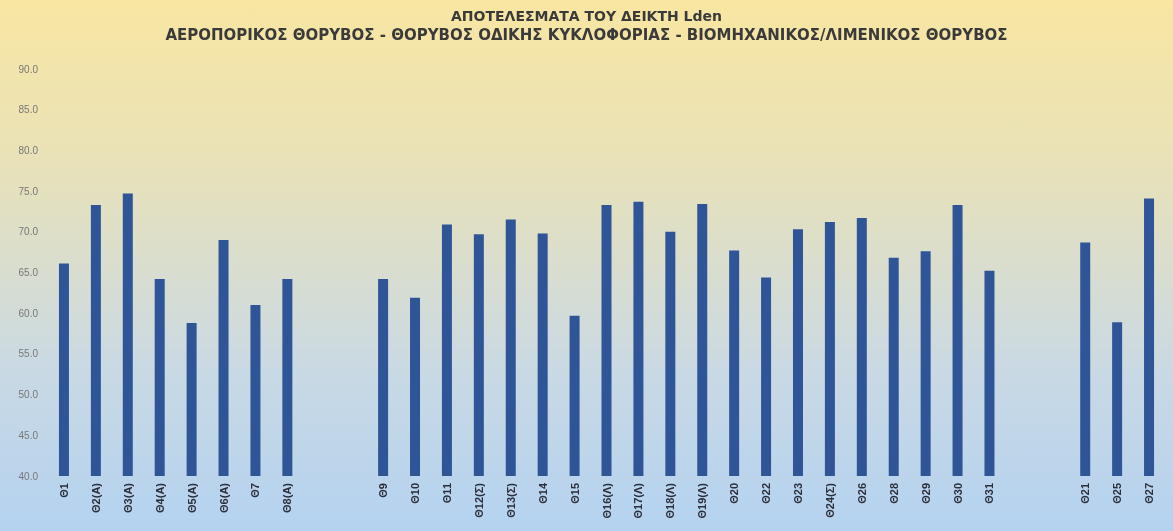 Image resolution: width=1173 pixels, height=531 pixels. Describe the element at coordinates (574, 493) in the screenshot. I see `x-tick-label: Θ15` at that location.